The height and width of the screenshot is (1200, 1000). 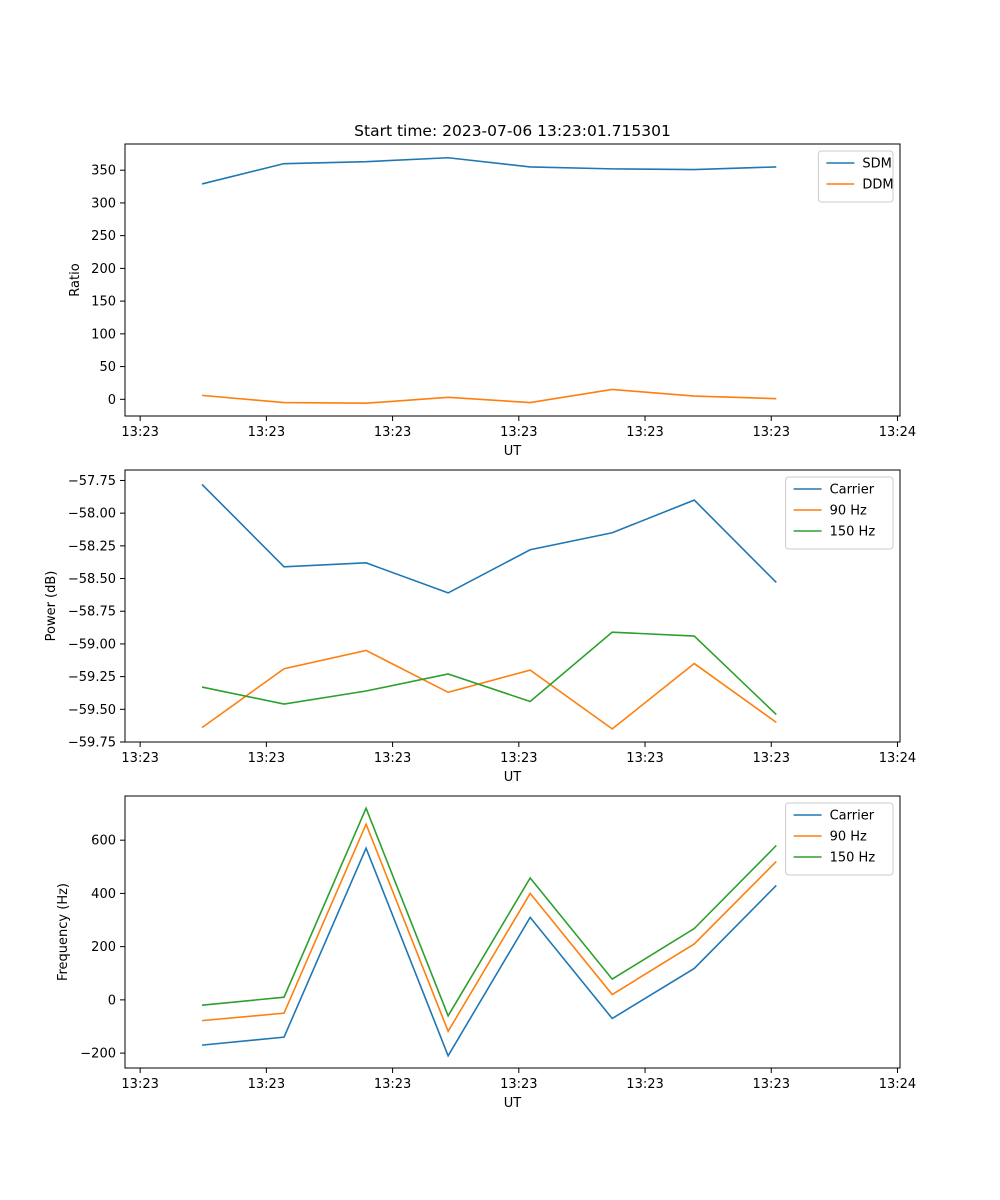 What do you see at coordinates (51, 606) in the screenshot?
I see `y-axis-label: Power (dB)` at bounding box center [51, 606].